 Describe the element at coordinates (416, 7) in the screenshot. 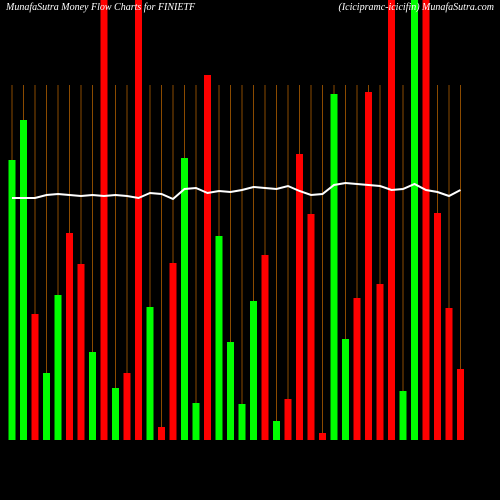

I see `chart-subtitle: (Icicipramc-icicifin) MunafaSutra.com` at that location.